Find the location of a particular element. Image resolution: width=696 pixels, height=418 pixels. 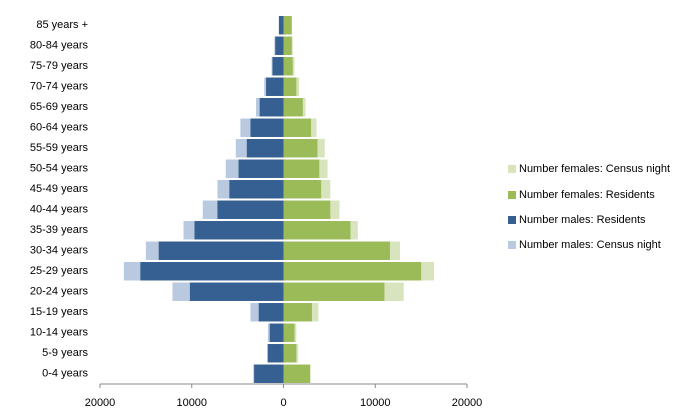

y-tick-label: 40-44 years is located at coordinates (59, 210).